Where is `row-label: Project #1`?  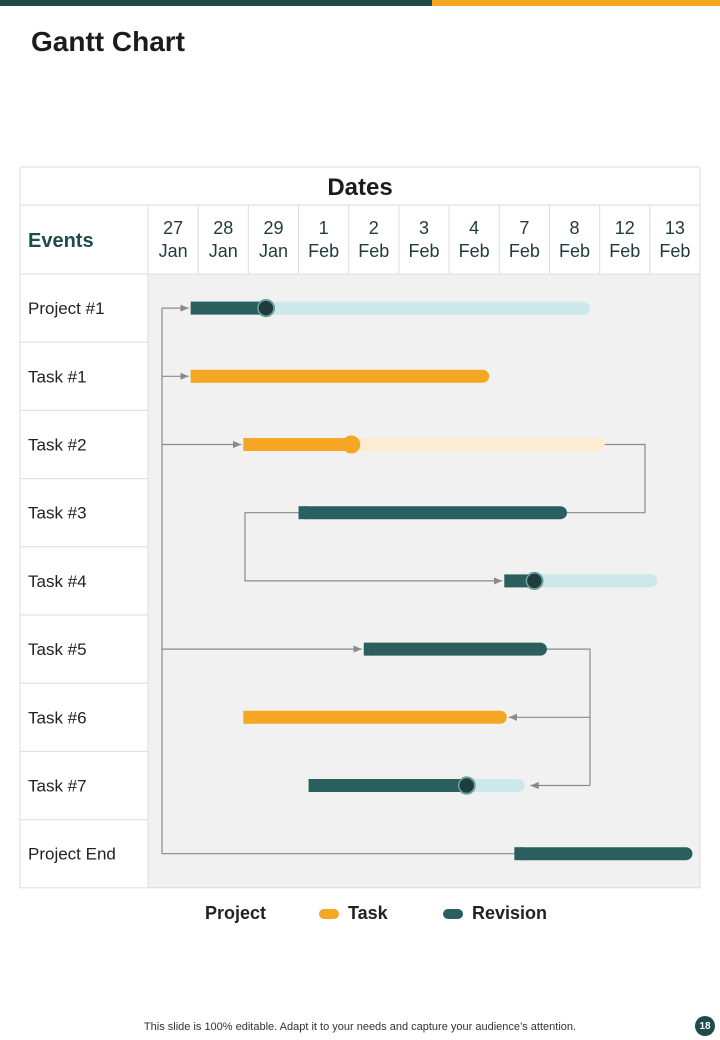 row-label: Project #1 is located at coordinates (66, 308).